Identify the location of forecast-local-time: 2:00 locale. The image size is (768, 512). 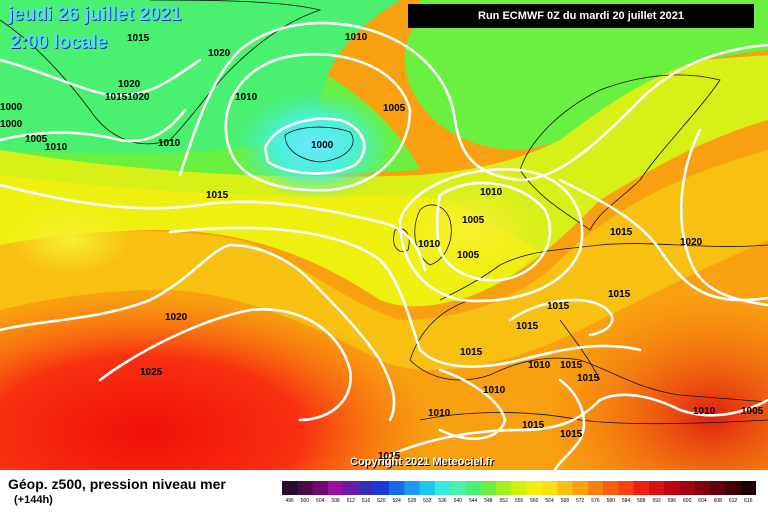
(59, 42).